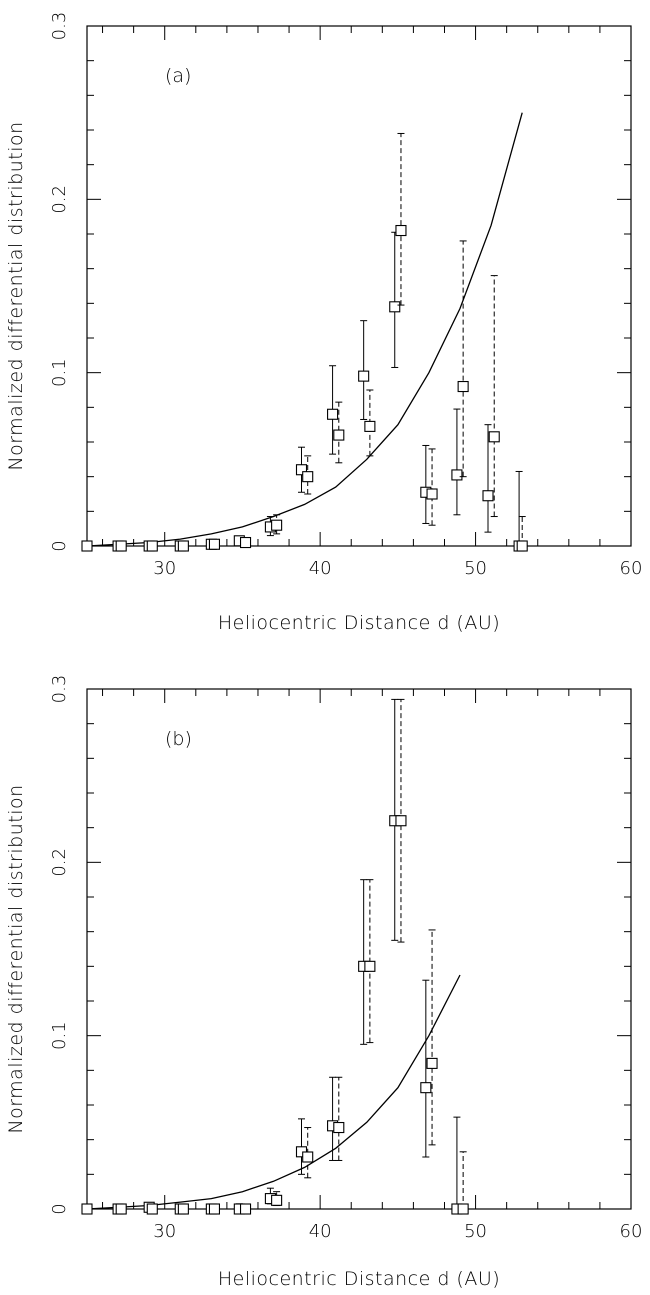  What do you see at coordinates (273, 1092) in the screenshot?
I see `model-curve` at bounding box center [273, 1092].